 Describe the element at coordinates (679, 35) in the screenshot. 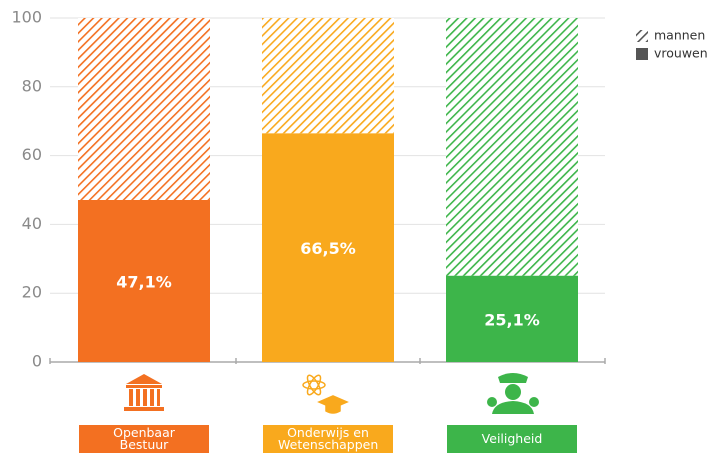

I see `legend-label: mannen` at that location.